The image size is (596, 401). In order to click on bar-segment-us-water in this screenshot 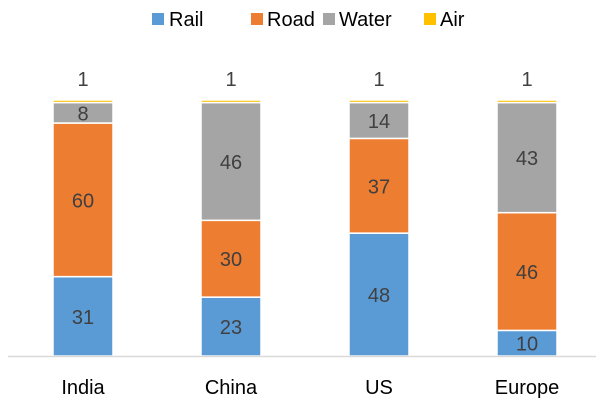, I will do `click(379, 120)`.